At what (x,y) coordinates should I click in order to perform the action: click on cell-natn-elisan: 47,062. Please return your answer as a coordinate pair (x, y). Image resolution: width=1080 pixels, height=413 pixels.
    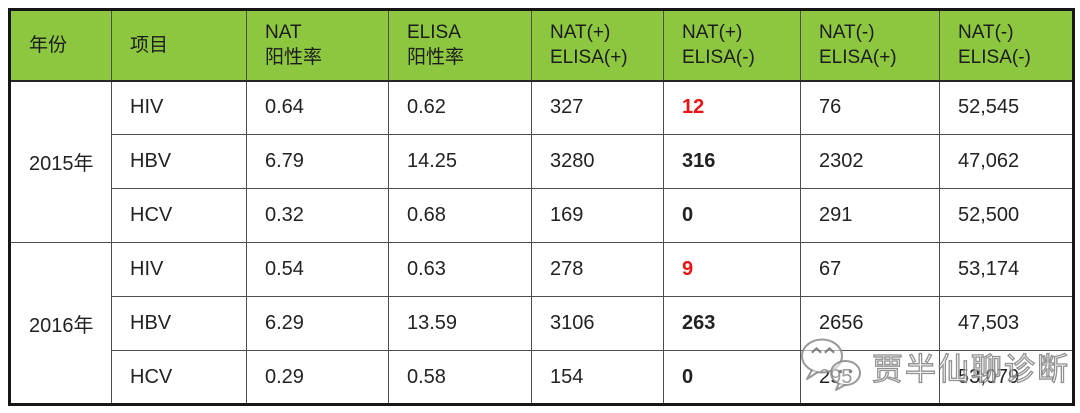
    Looking at the image, I should click on (1006, 161).